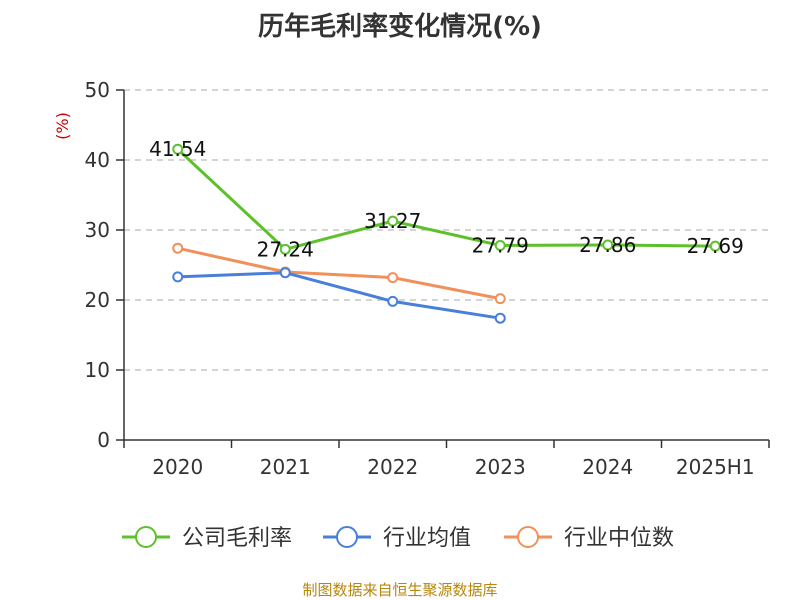 The width and height of the screenshot is (800, 600). I want to click on y-tick-label: 10, so click(97, 370).